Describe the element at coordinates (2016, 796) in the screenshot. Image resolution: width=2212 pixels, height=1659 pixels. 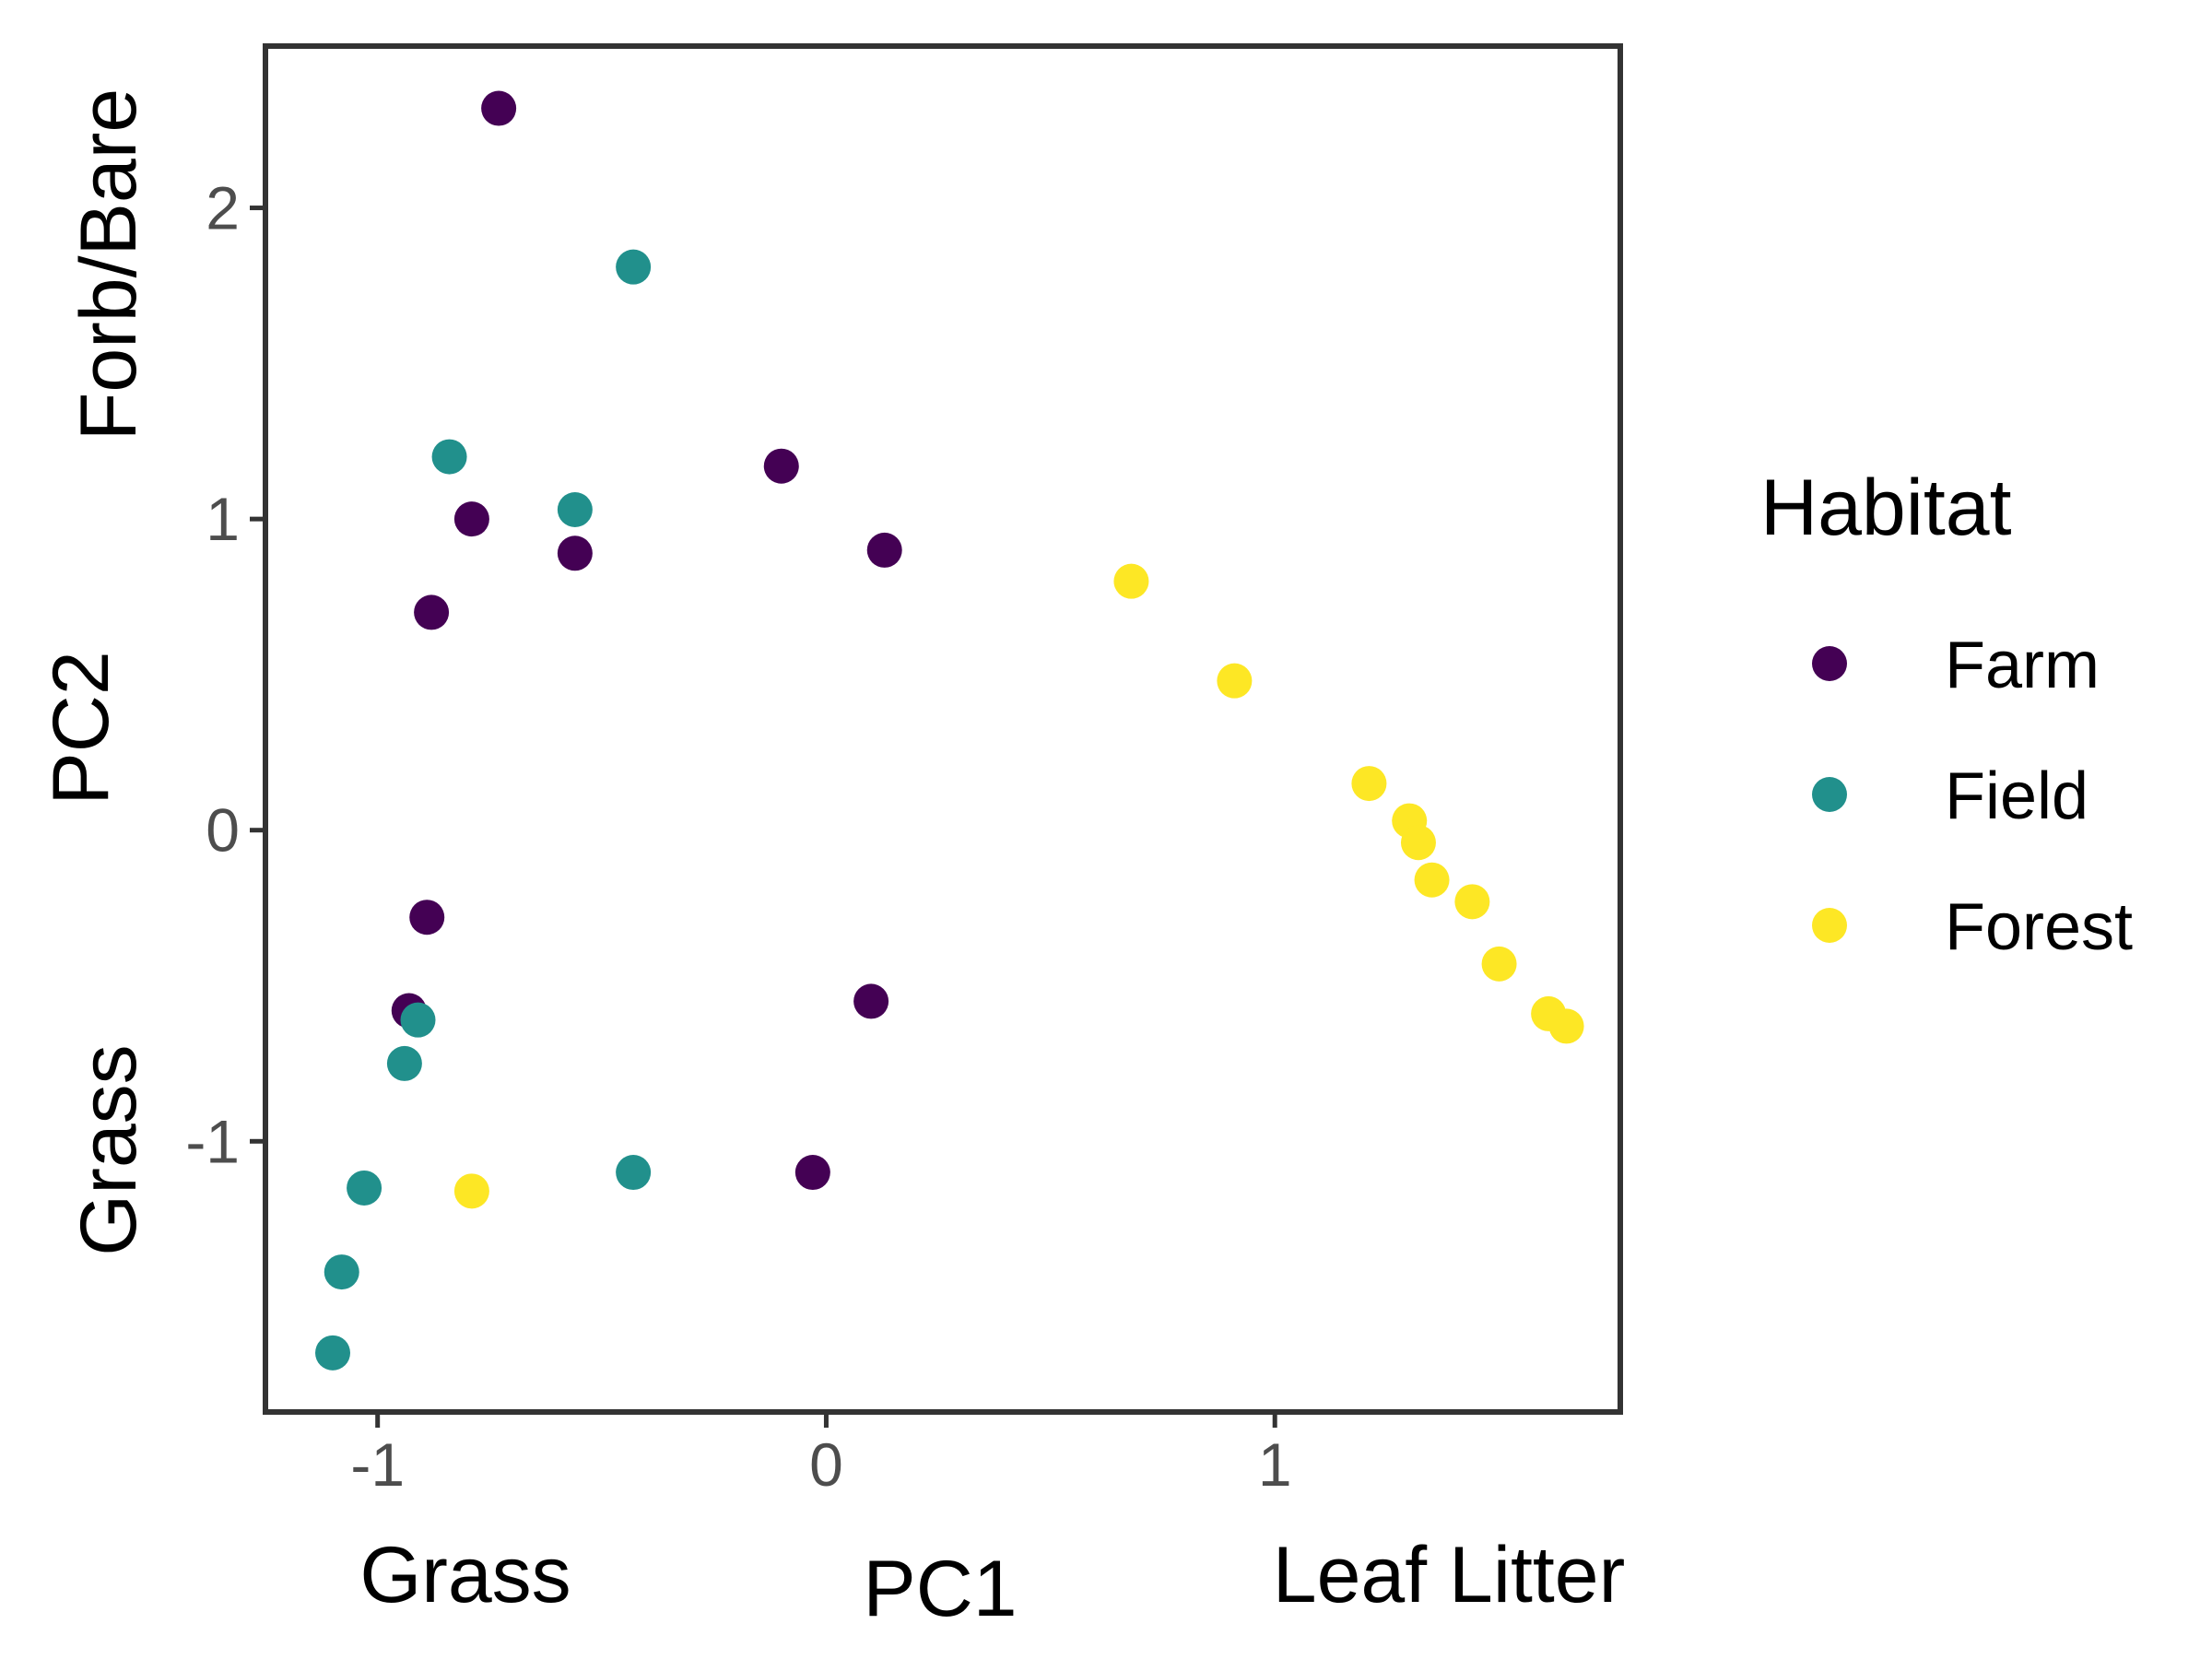
I see `legend-label: Field` at that location.